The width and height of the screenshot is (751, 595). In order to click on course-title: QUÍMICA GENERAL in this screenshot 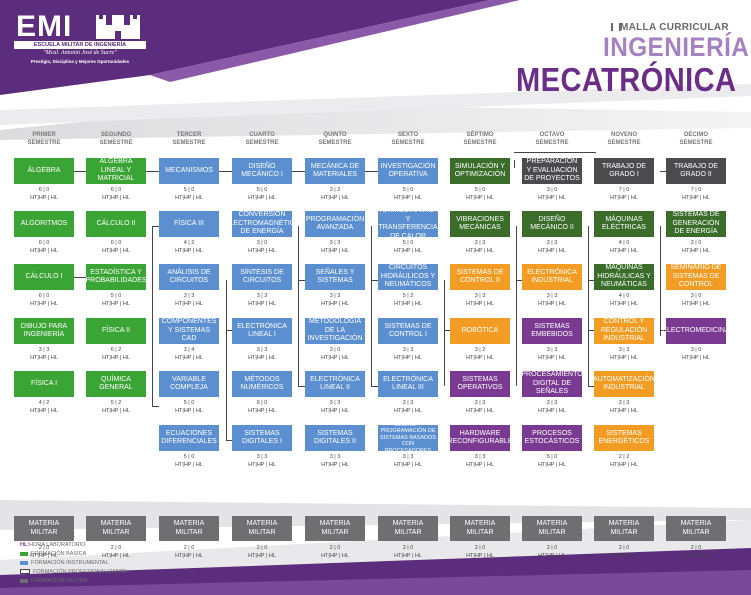, I will do `click(116, 383)`.